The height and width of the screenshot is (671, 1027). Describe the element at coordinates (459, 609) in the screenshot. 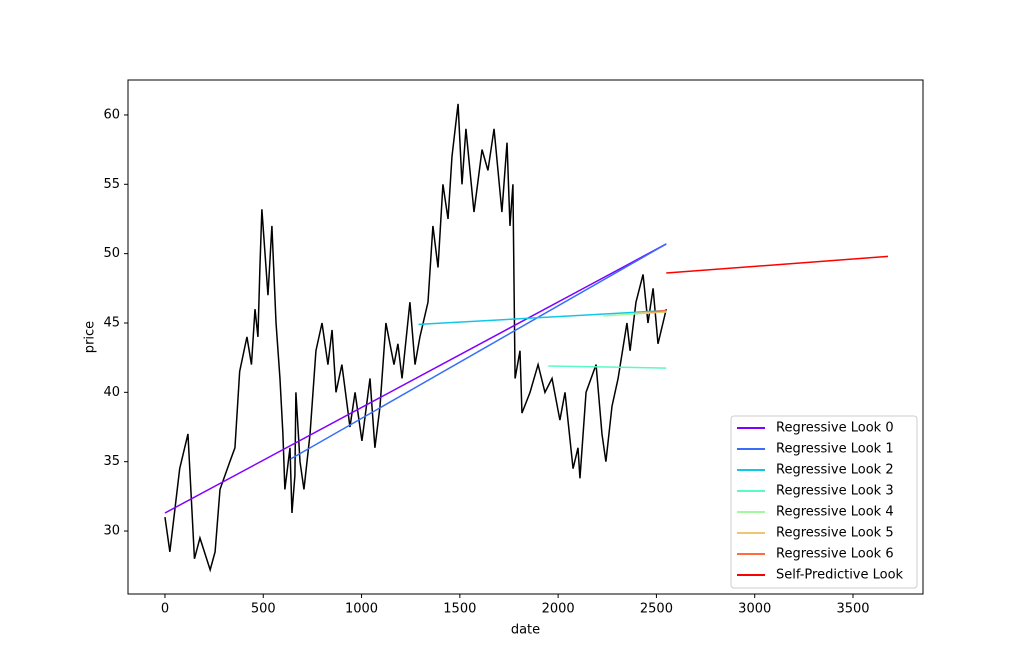

I see `x-tick-label: 1500` at that location.